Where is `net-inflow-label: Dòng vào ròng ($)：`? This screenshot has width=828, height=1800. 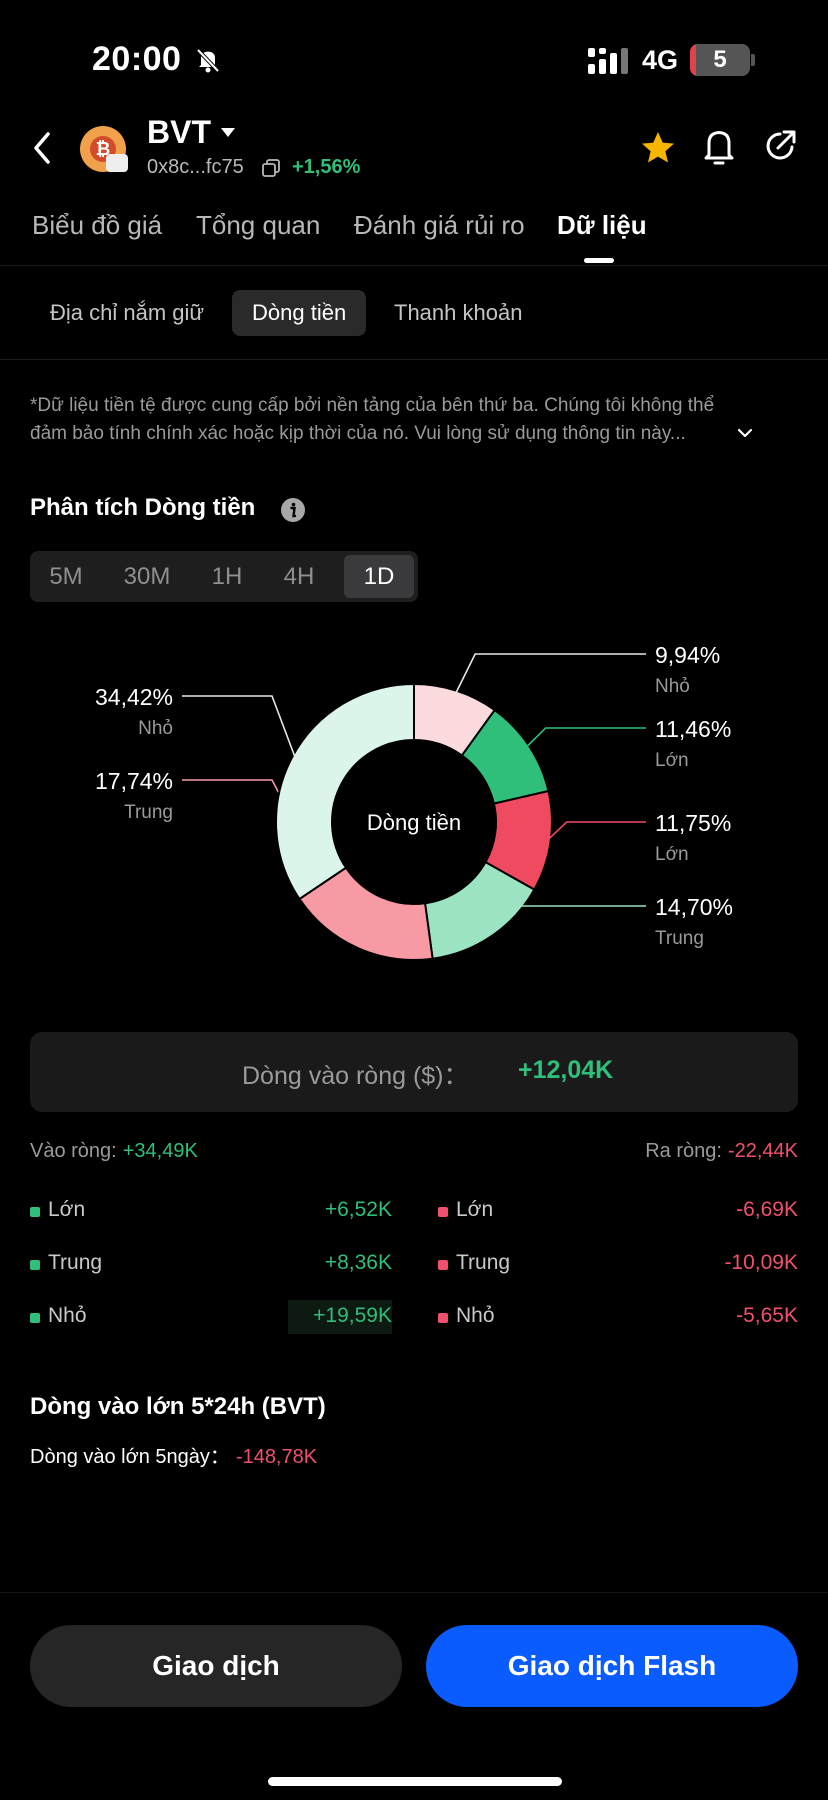
net-inflow-label: Dòng vào ròng ($)： is located at coordinates (355, 1076).